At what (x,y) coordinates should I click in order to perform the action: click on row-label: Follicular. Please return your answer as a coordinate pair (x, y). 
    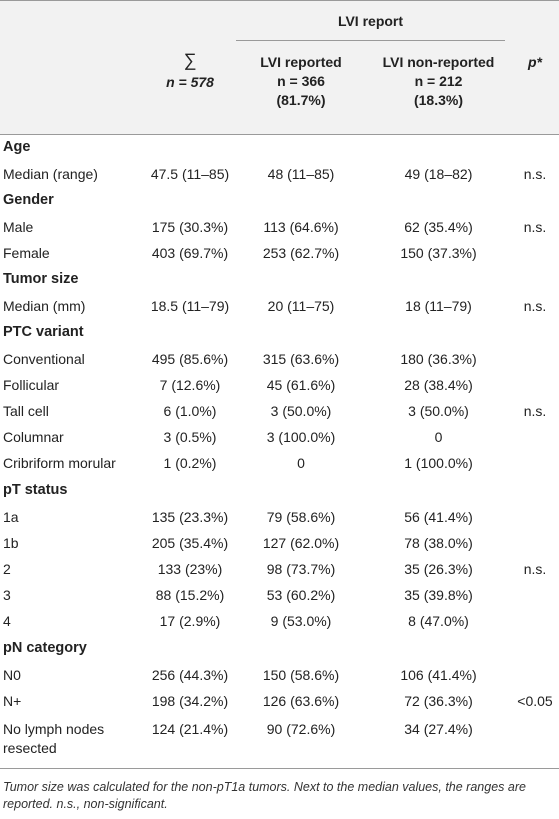
    Looking at the image, I should click on (31, 385).